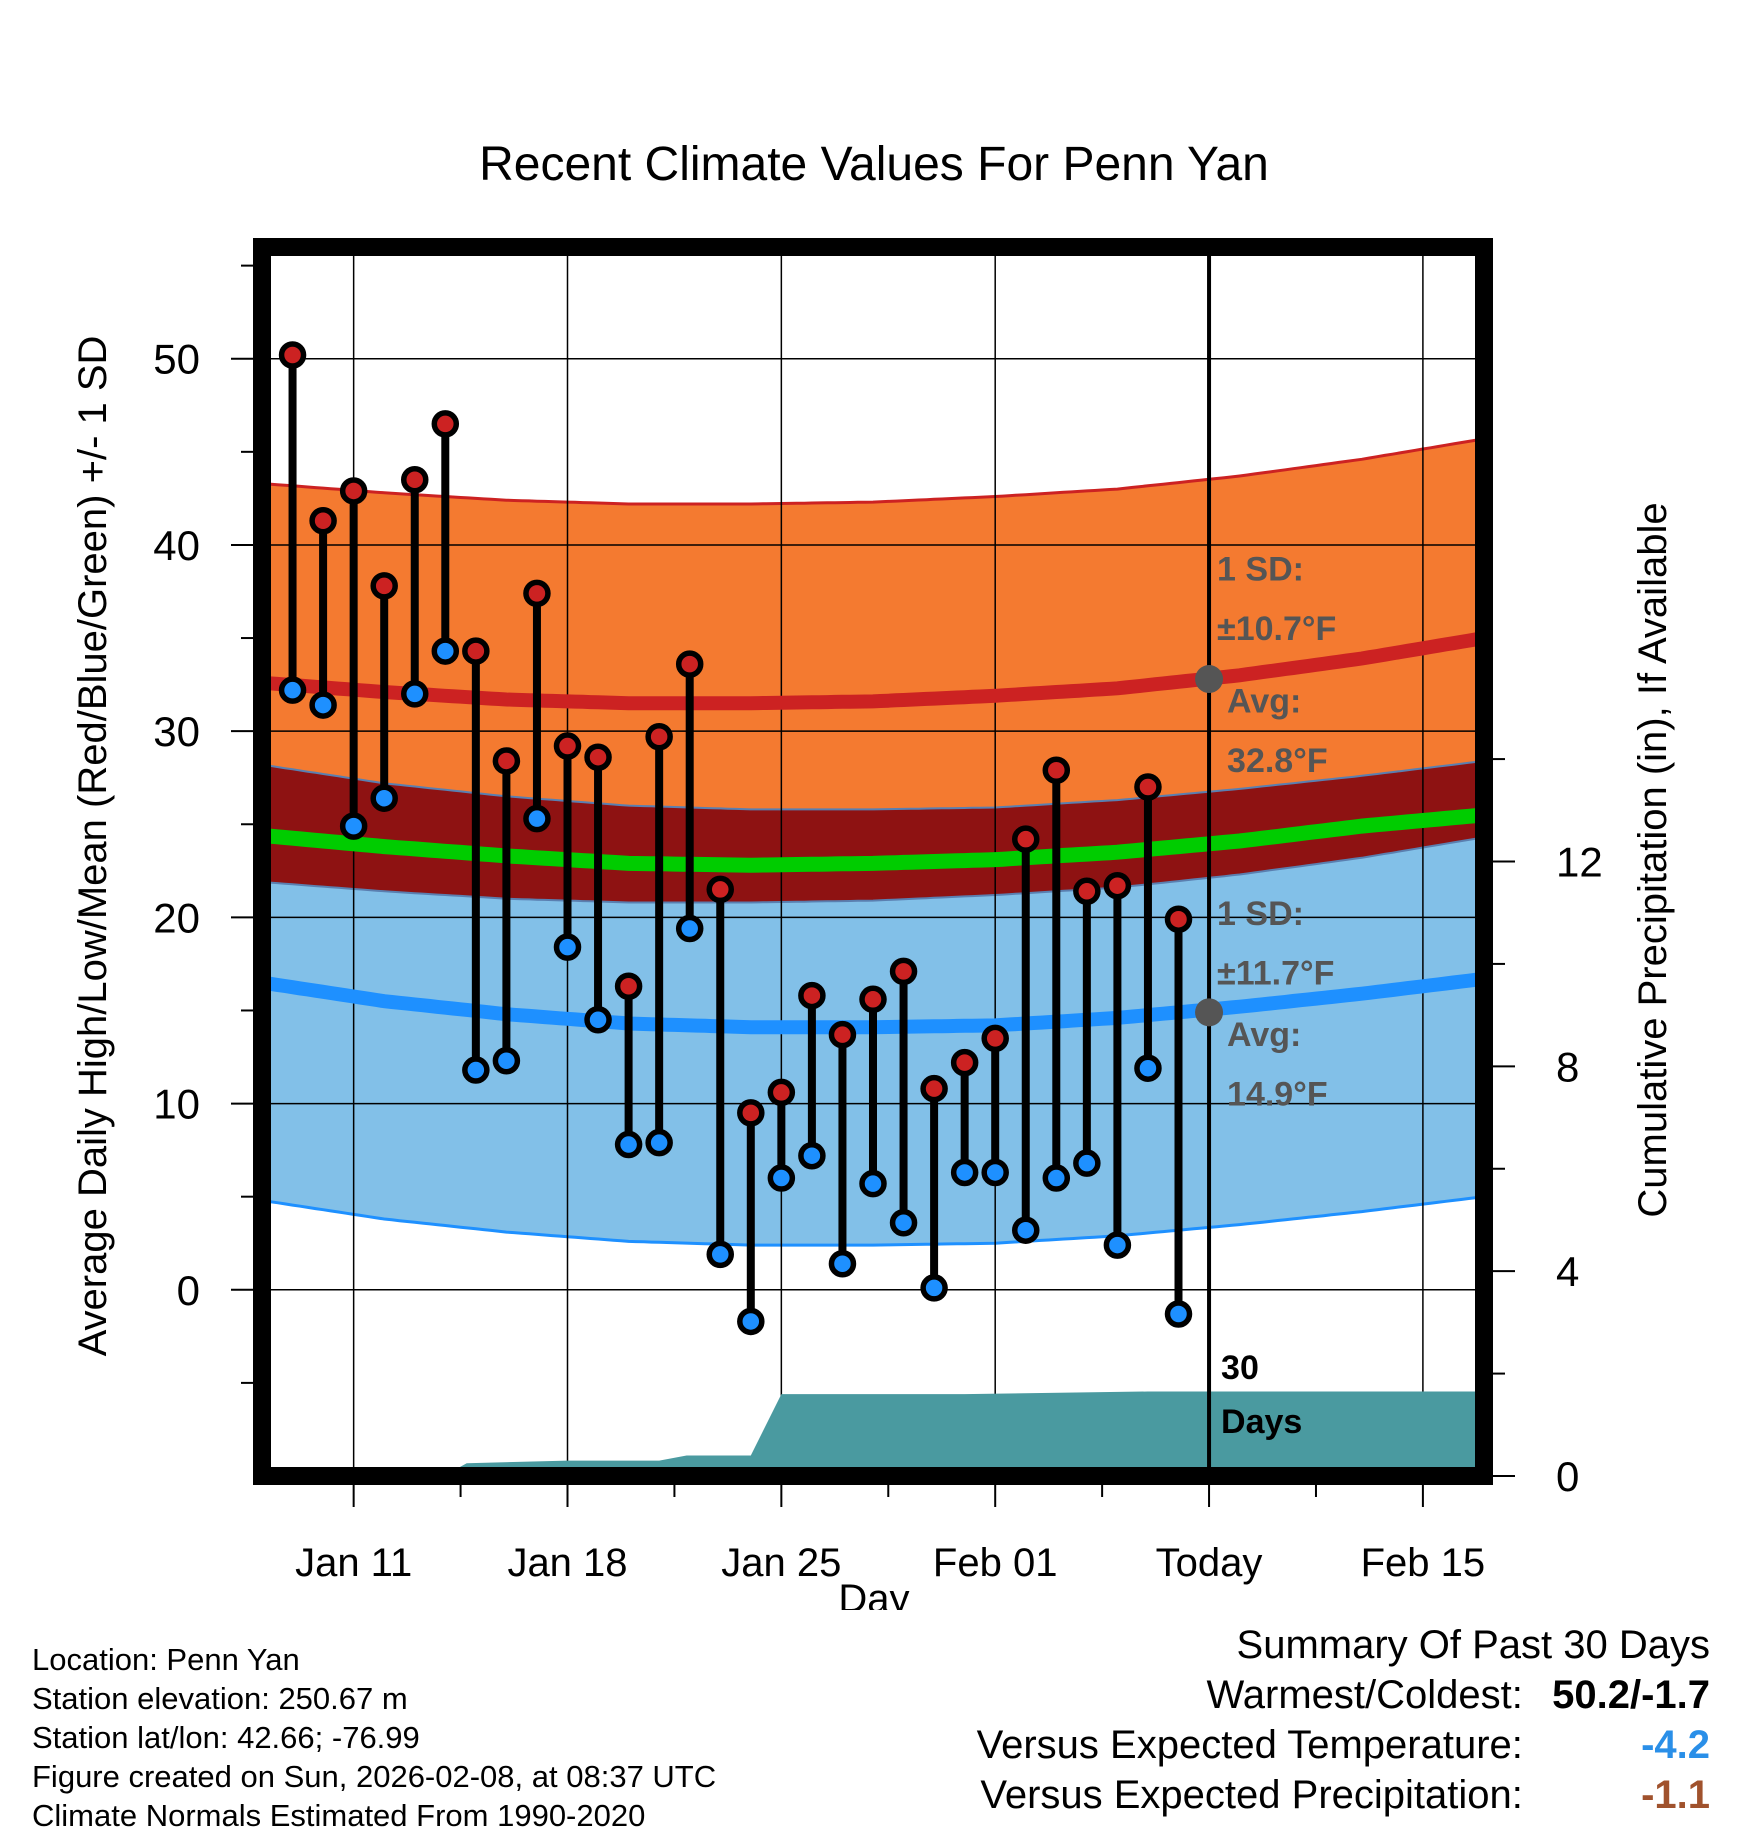 Image resolution: width=1748 pixels, height=1835 pixels. I want to click on low-sd-lower-line, so click(873, 1221).